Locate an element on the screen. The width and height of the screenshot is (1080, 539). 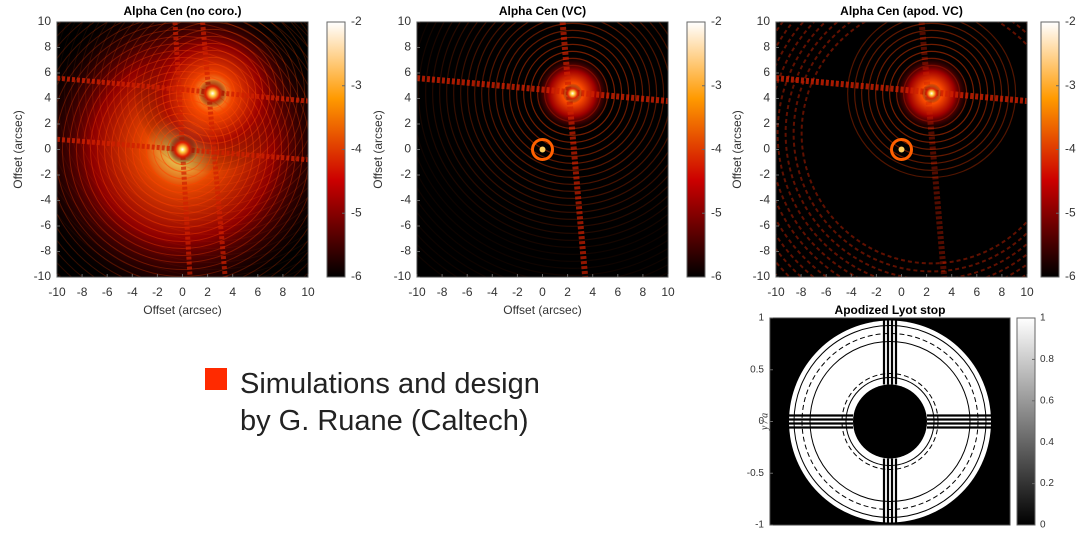
panel-title: Alpha Cen (apod. VC) is located at coordinates (901, 11).